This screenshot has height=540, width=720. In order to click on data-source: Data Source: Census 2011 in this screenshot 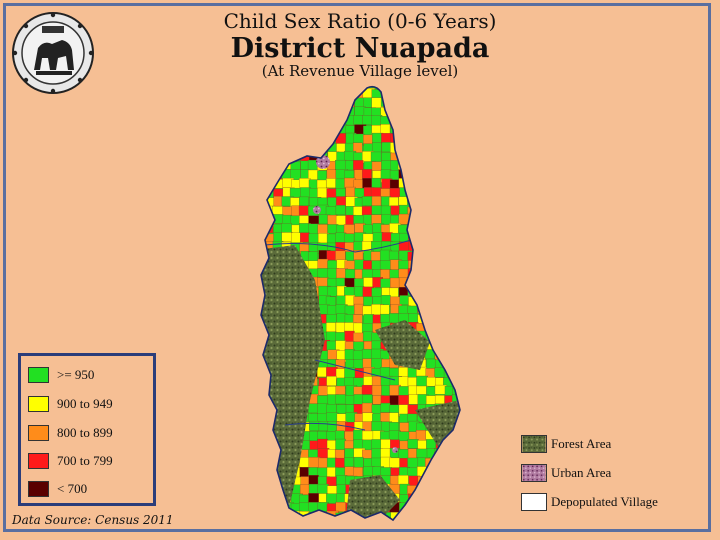, I will do `click(93, 520)`.